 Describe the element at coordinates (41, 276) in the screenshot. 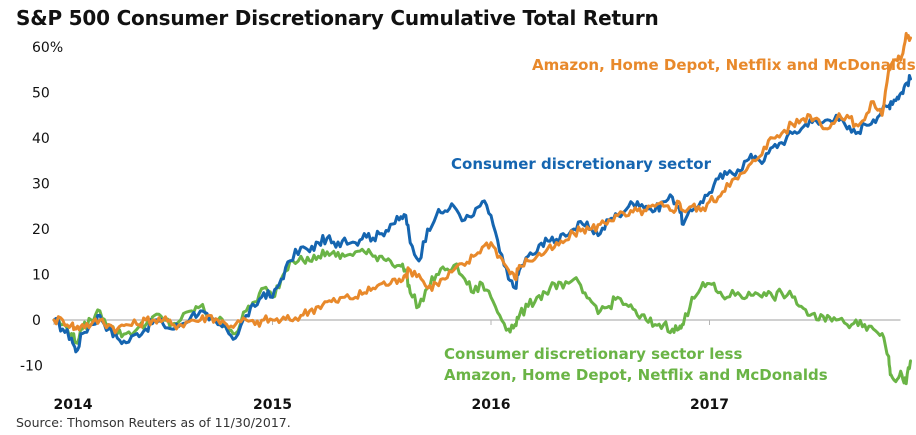

I see `y-tick-label: 10` at that location.